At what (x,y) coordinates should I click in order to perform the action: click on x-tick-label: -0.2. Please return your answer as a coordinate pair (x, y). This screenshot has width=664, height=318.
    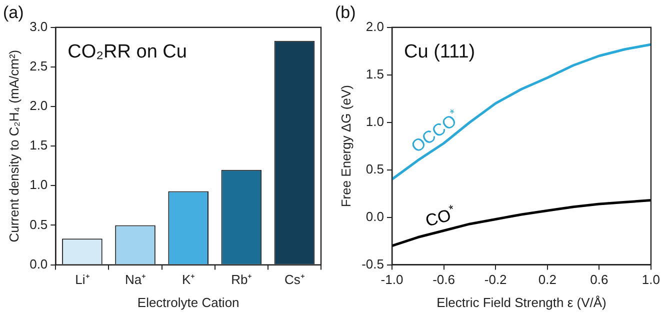
    Looking at the image, I should click on (495, 280).